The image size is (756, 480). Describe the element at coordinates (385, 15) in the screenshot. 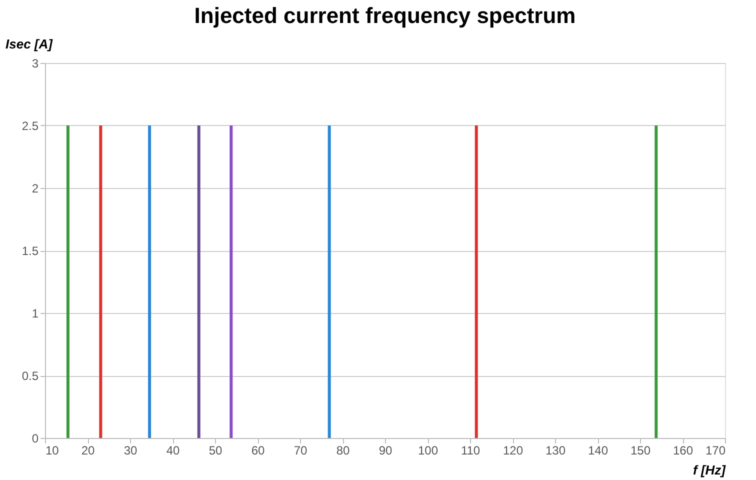

I see `chart-title: Injected current frequency spectrum` at that location.